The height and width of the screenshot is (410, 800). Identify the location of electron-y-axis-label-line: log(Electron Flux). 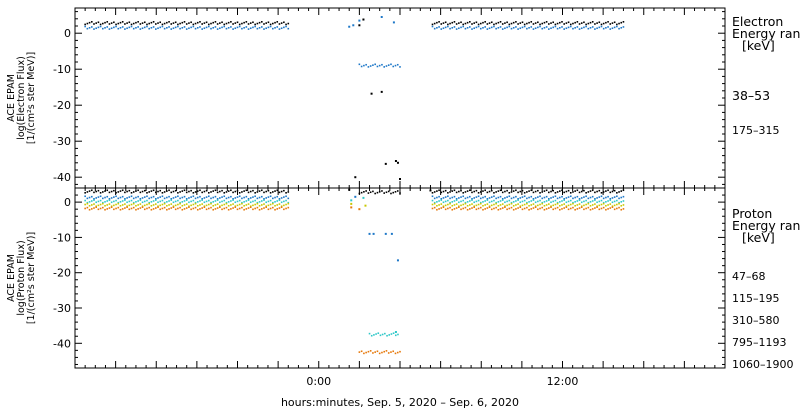
(21, 98).